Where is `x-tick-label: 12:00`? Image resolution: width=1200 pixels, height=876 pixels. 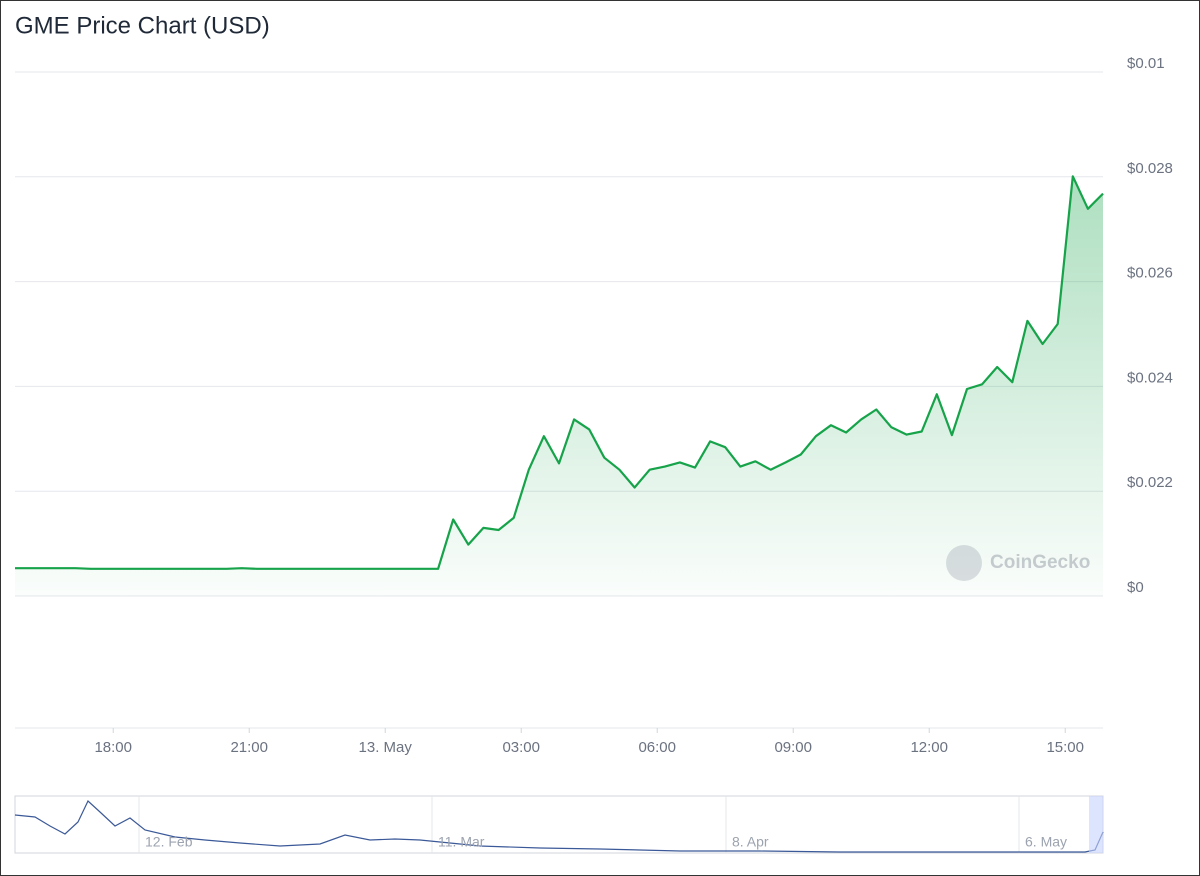 x-tick-label: 12:00 is located at coordinates (929, 747).